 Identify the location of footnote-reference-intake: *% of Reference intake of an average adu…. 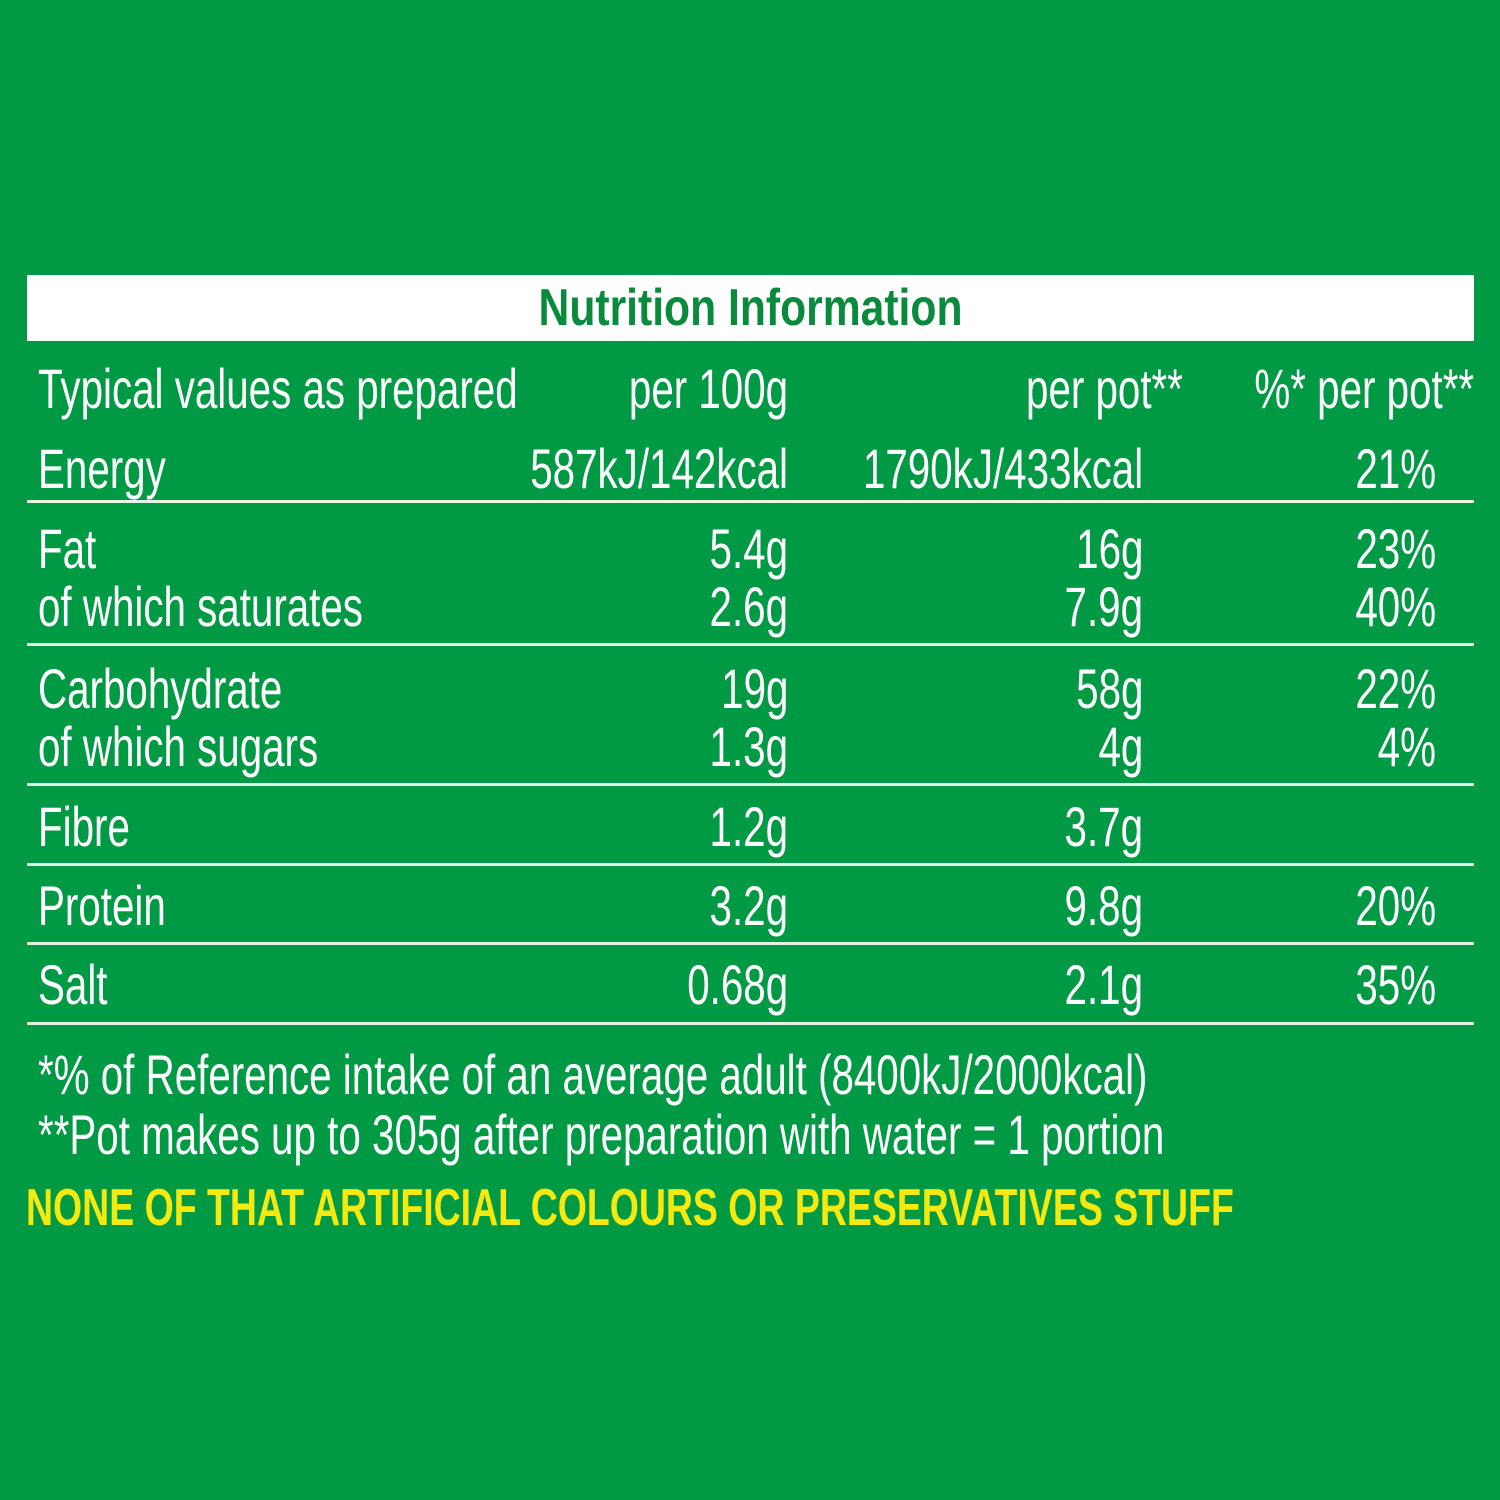
(593, 1074).